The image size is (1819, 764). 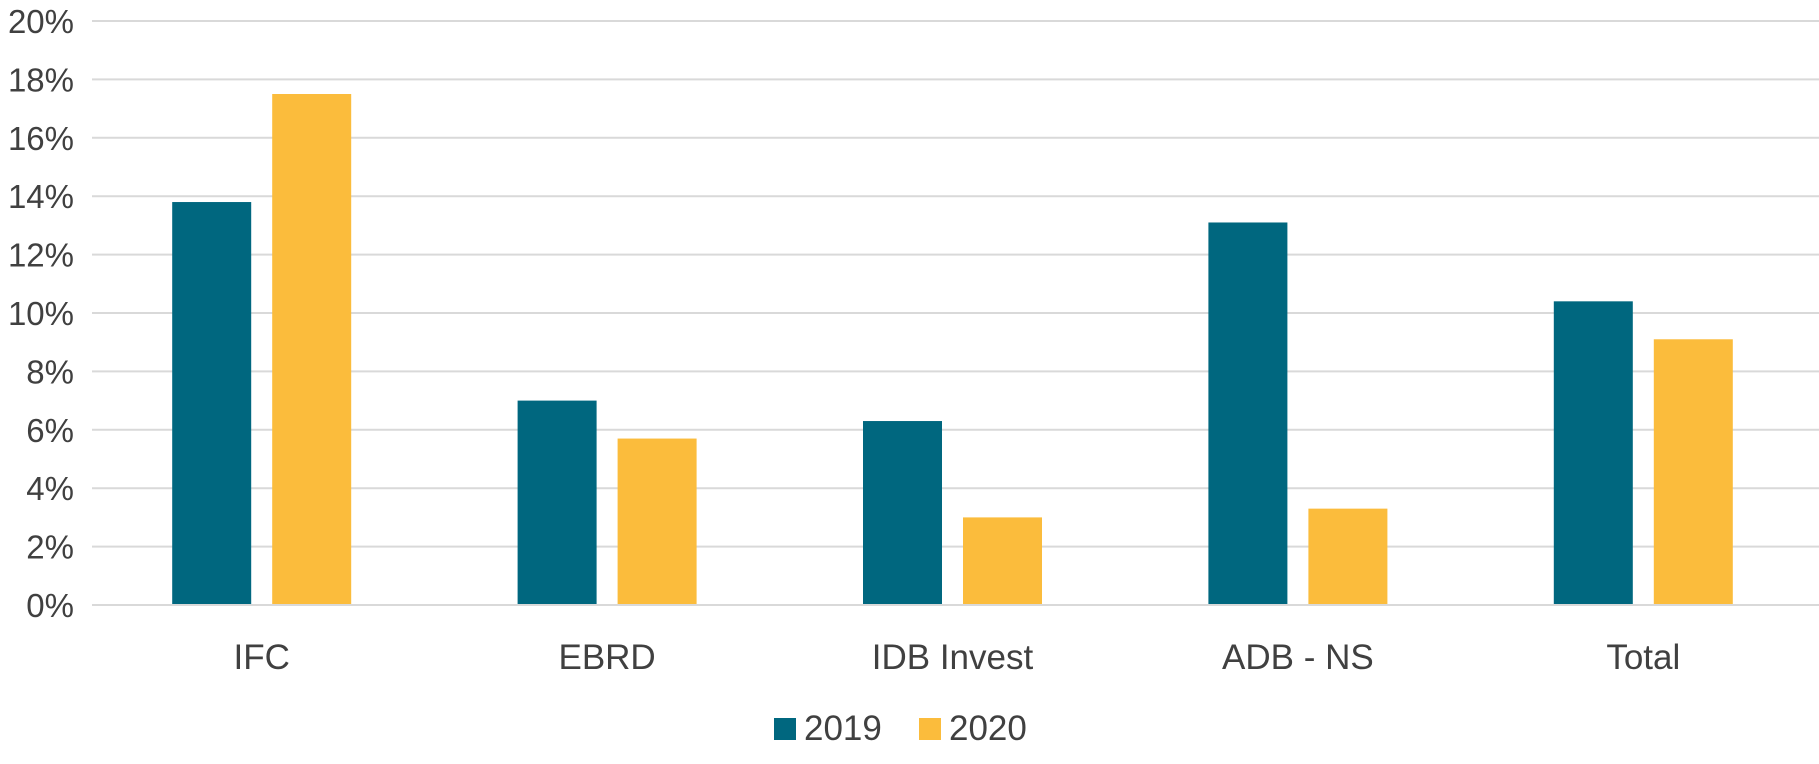 I want to click on x-category-label: ADB - NS, so click(x=1298, y=657).